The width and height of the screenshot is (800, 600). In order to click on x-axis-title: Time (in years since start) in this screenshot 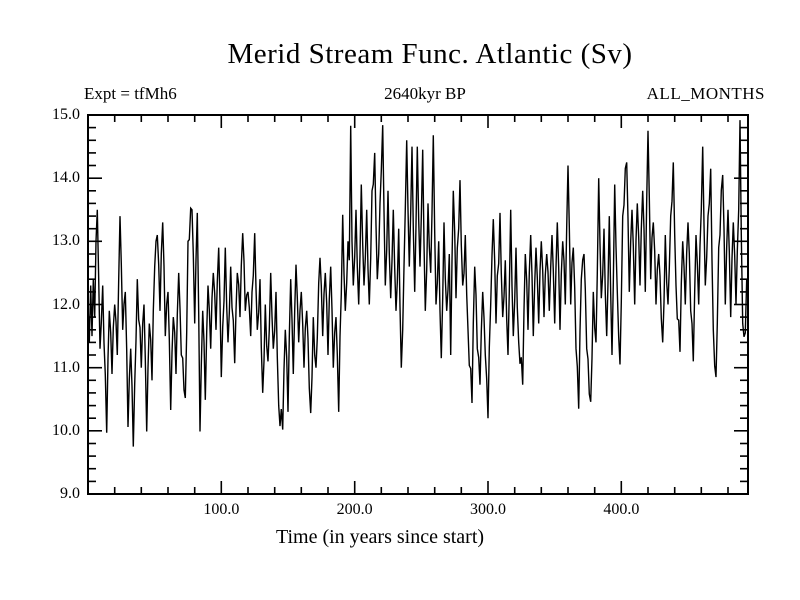, I will do `click(380, 537)`.